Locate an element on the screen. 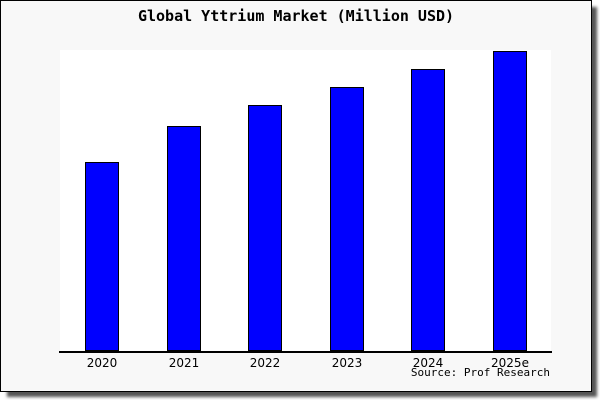 This screenshot has width=600, height=400. x-axis-line is located at coordinates (305, 352).